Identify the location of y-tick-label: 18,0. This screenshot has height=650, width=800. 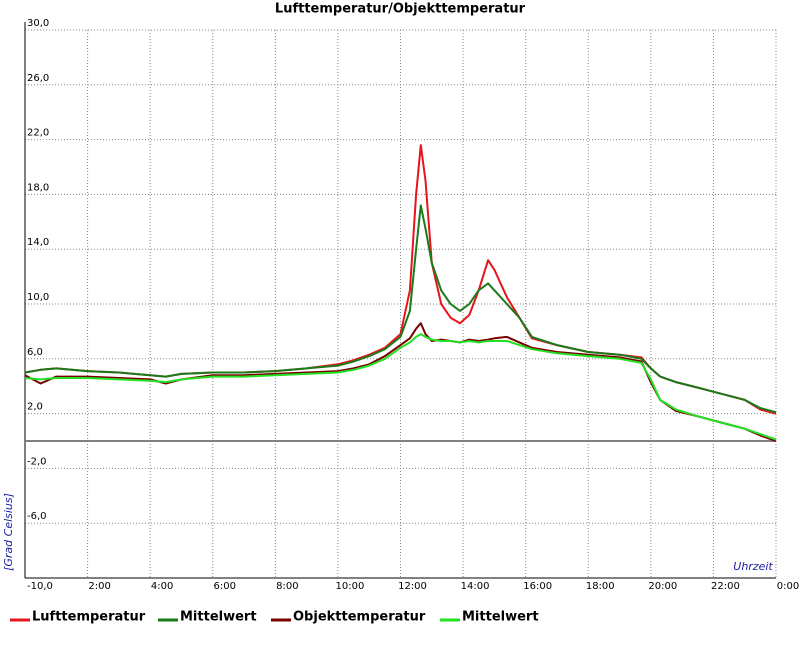
(38, 187).